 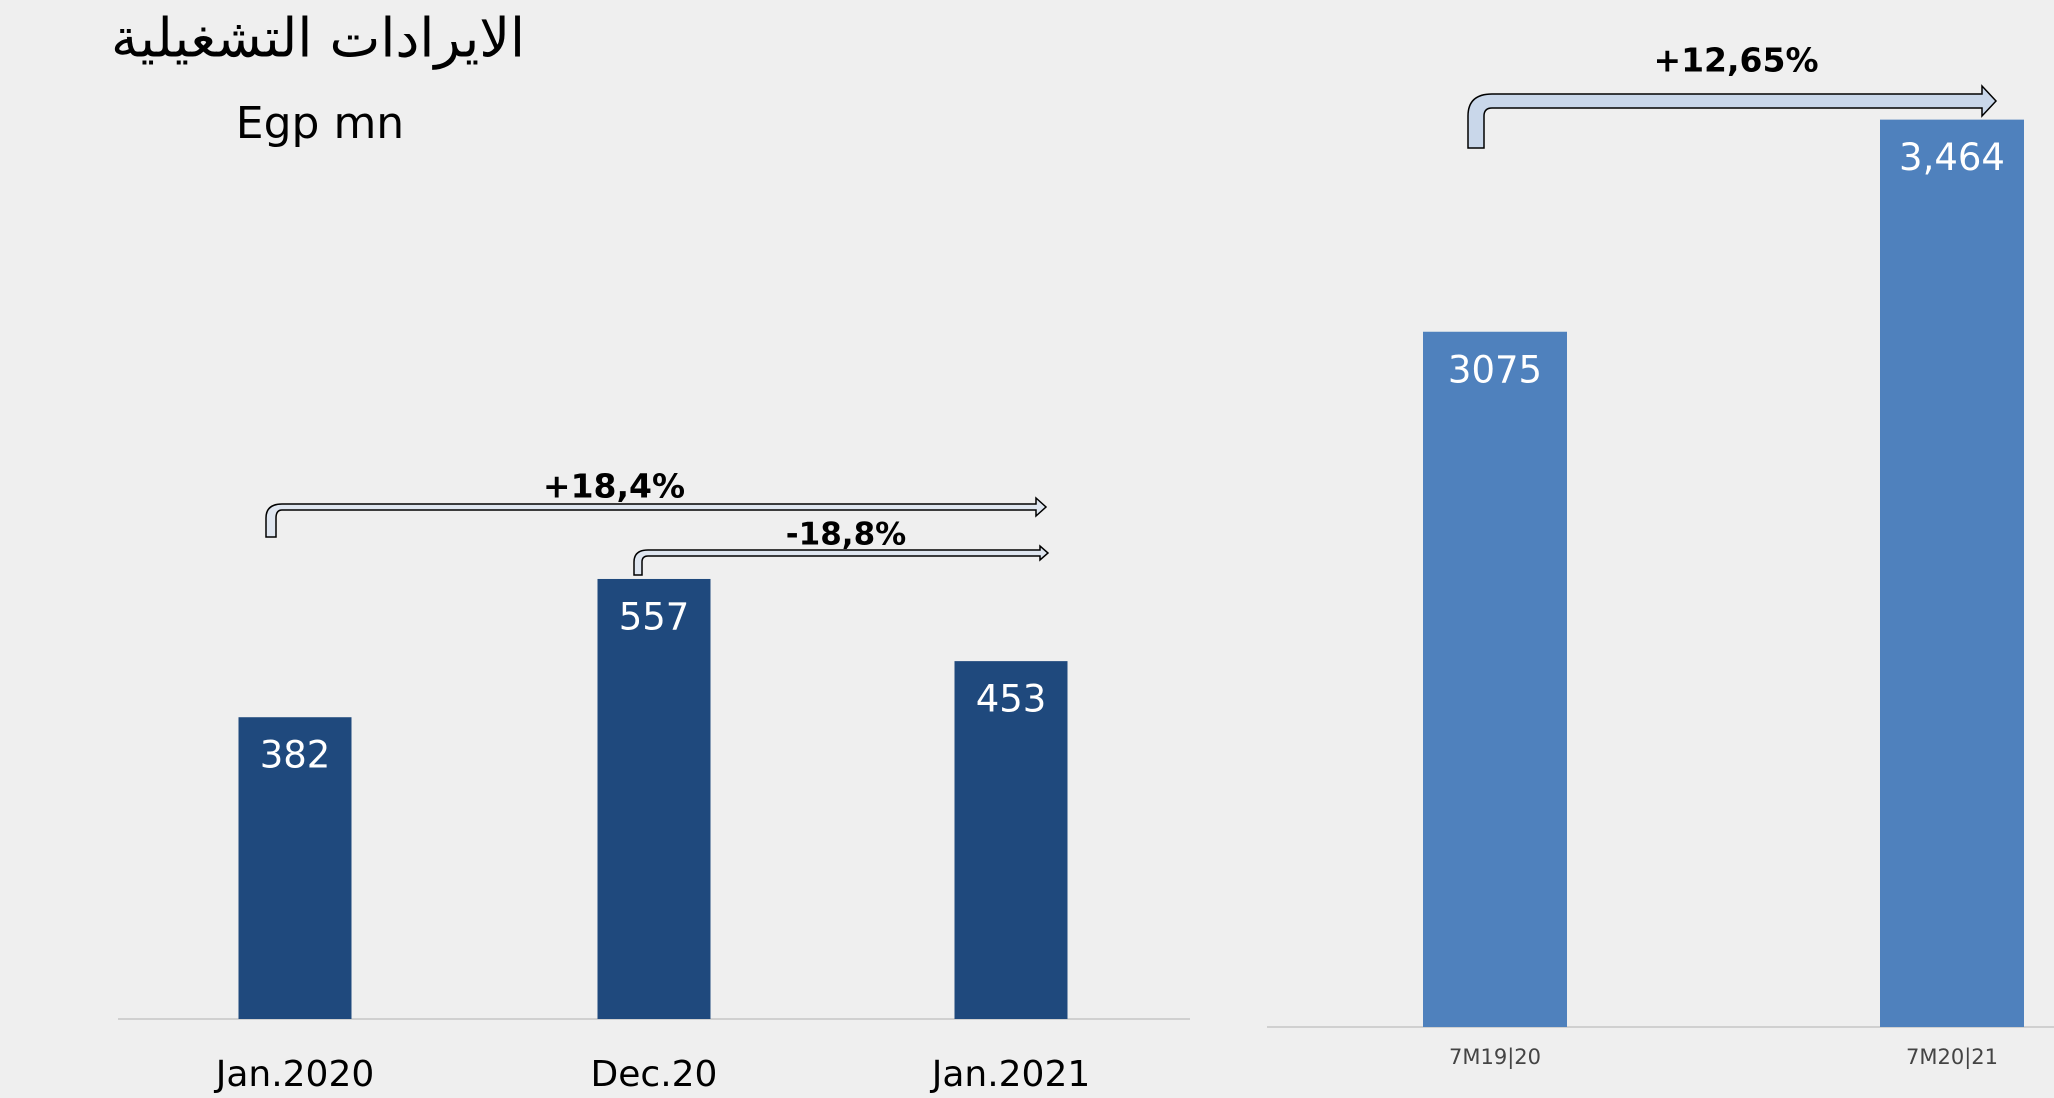 I want to click on annotation: +18,4%, so click(x=614, y=486).